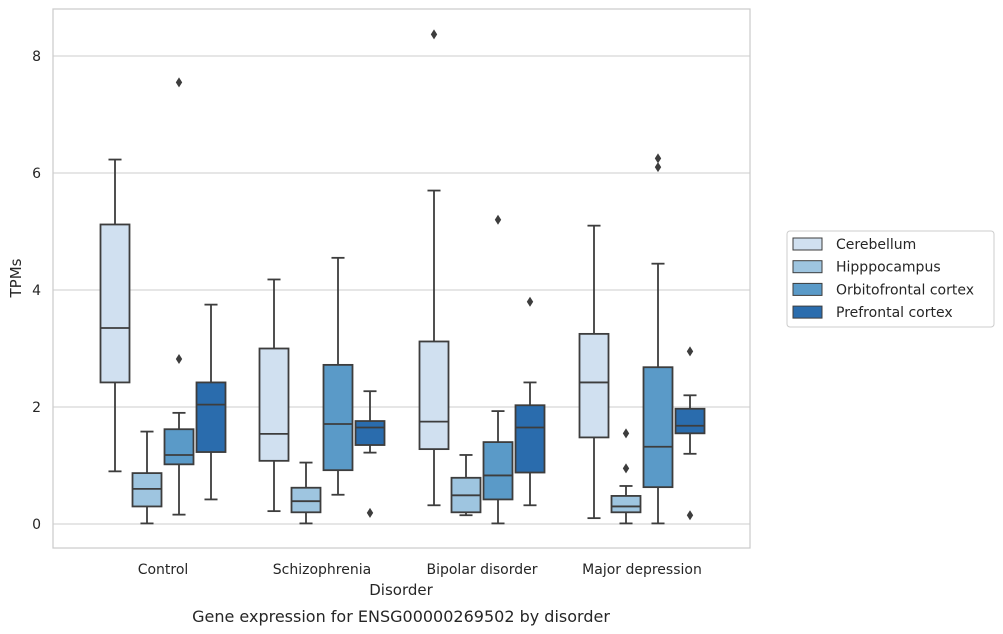 The image size is (1003, 634). I want to click on x-axis-title: Disorder, so click(401, 590).